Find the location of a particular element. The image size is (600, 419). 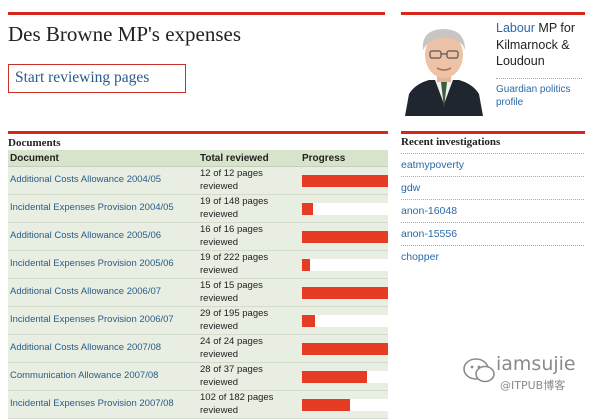

document-link: Incidental Expenses Provision 2006/07 is located at coordinates (92, 320).